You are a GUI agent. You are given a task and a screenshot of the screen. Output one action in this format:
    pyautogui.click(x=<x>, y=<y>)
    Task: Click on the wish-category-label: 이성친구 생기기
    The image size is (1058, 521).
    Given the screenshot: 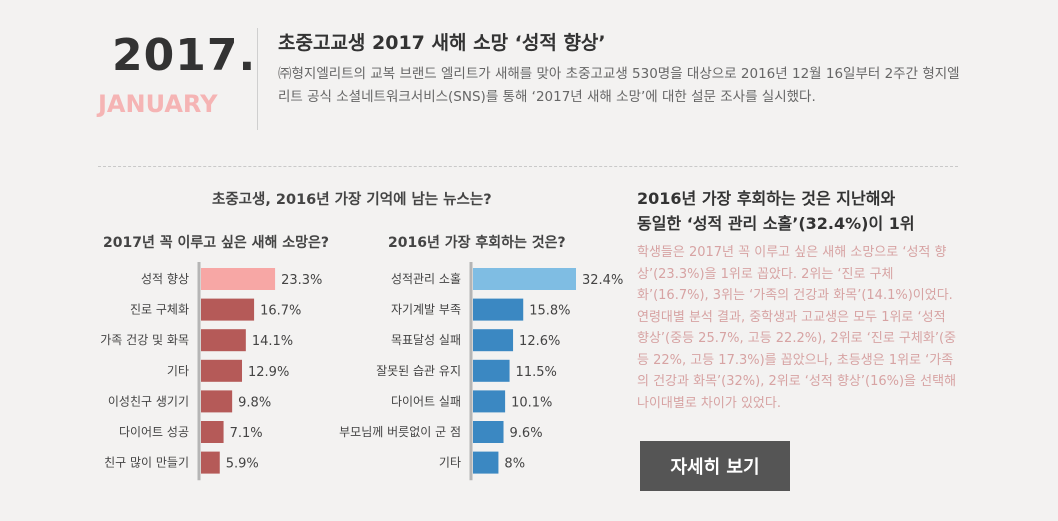 What is the action you would take?
    pyautogui.click(x=148, y=401)
    